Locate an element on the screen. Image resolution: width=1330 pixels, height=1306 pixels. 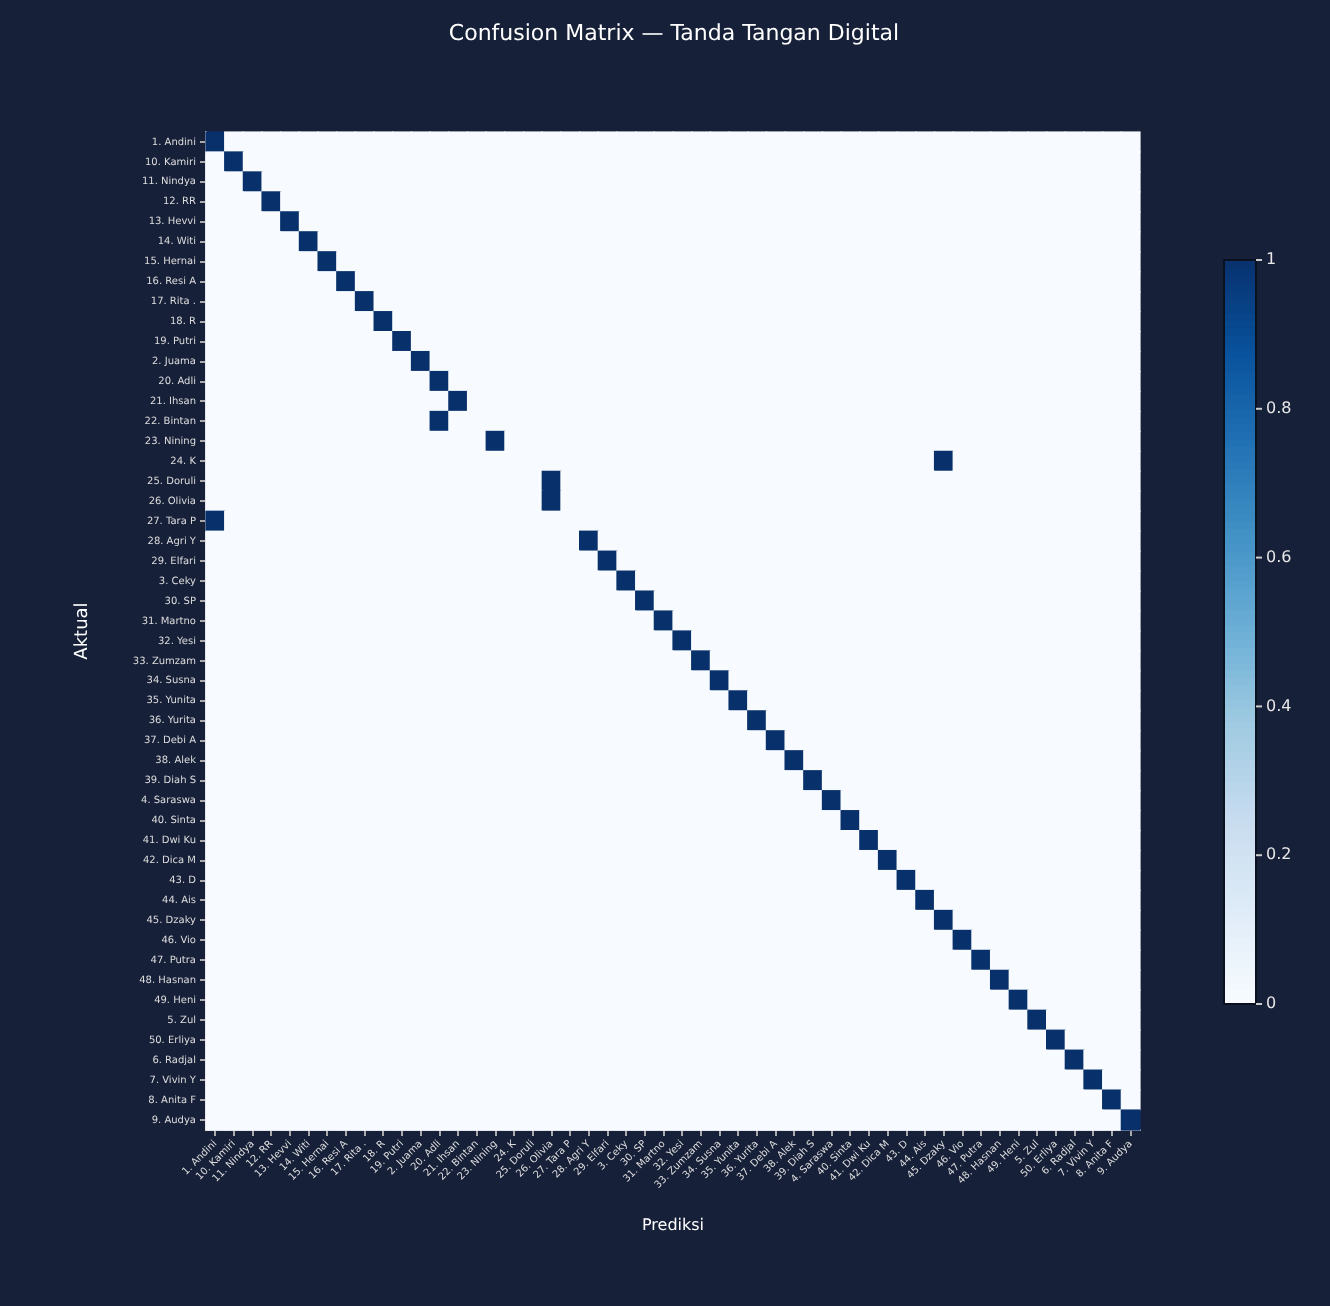
x-axis-title: Prediksi is located at coordinates (673, 1225).